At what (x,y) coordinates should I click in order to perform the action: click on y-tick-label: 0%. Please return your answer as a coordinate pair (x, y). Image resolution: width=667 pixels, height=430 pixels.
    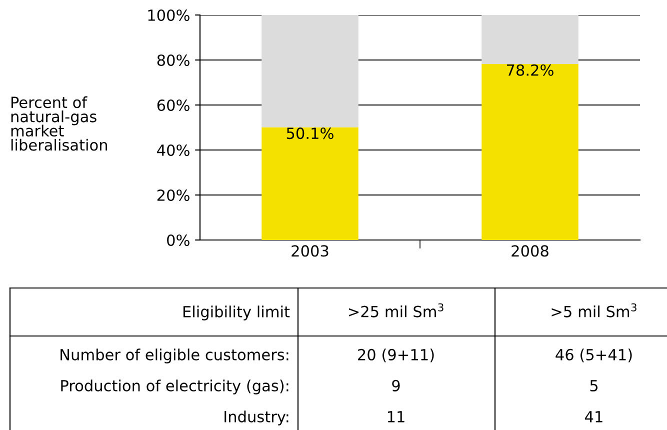
    Looking at the image, I should click on (178, 240).